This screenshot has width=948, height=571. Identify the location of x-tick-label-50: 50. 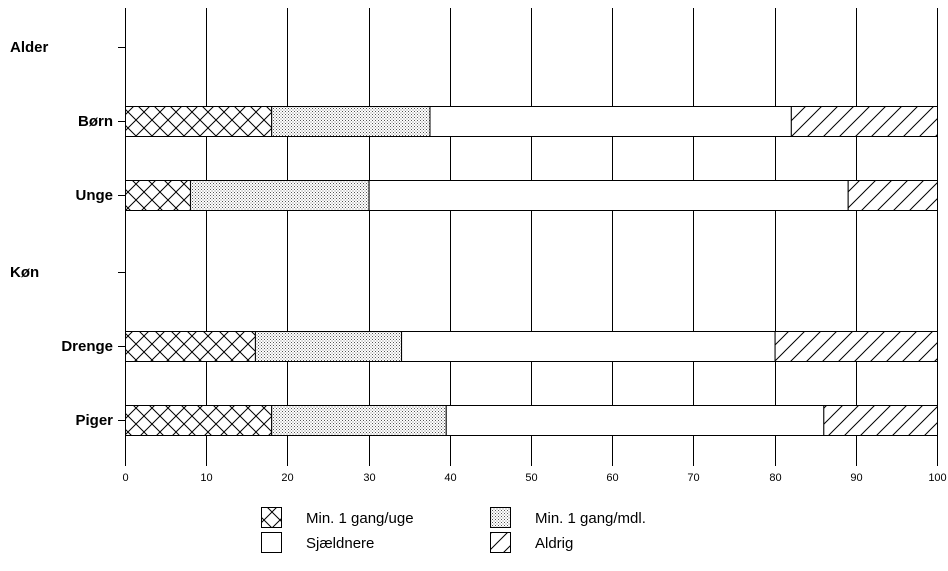
(531, 478).